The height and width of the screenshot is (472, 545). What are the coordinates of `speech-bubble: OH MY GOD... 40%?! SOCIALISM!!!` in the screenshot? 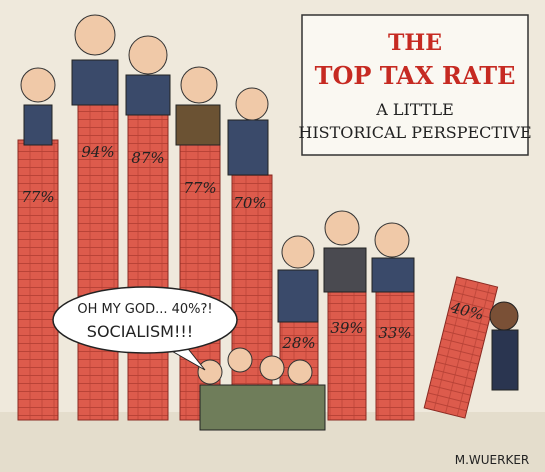 It's located at (145, 328).